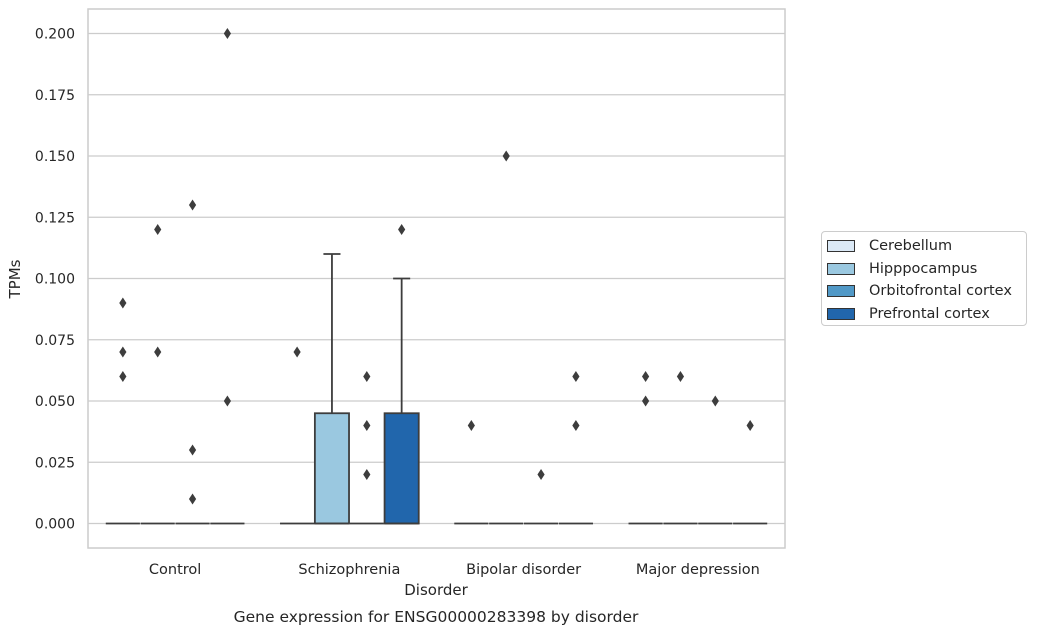  What do you see at coordinates (349, 570) in the screenshot?
I see `x-tick-label: Schizophrenia` at bounding box center [349, 570].